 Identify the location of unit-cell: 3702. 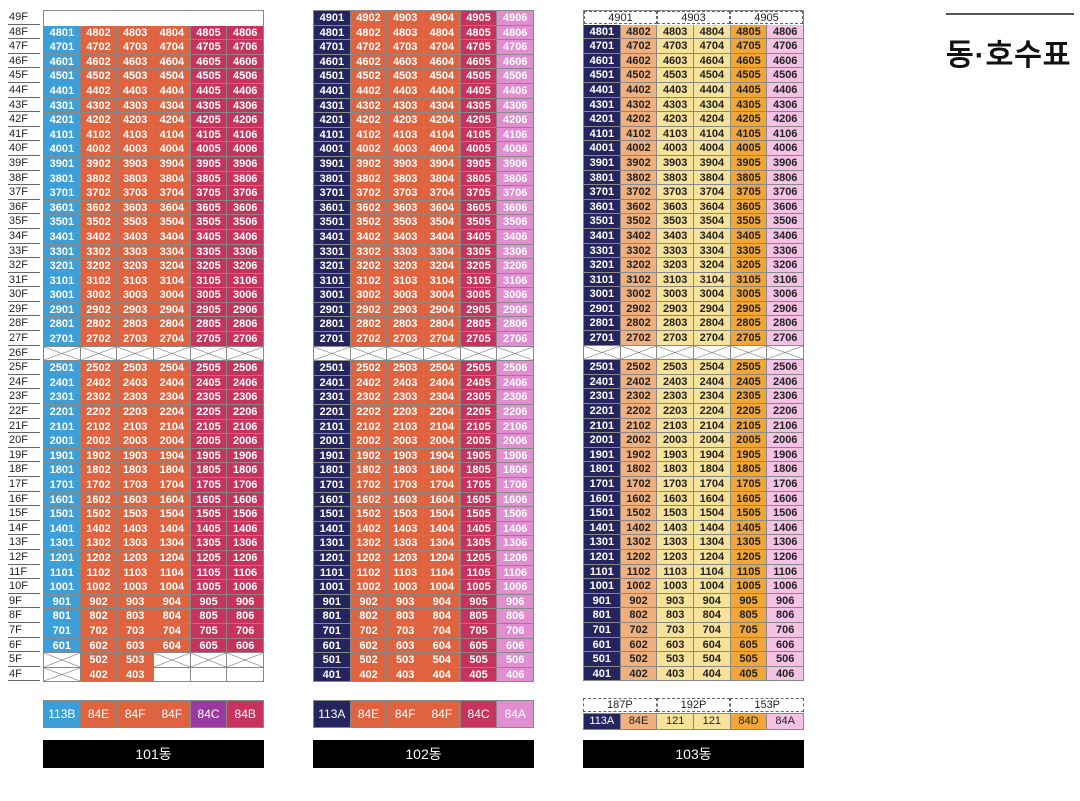
(369, 193).